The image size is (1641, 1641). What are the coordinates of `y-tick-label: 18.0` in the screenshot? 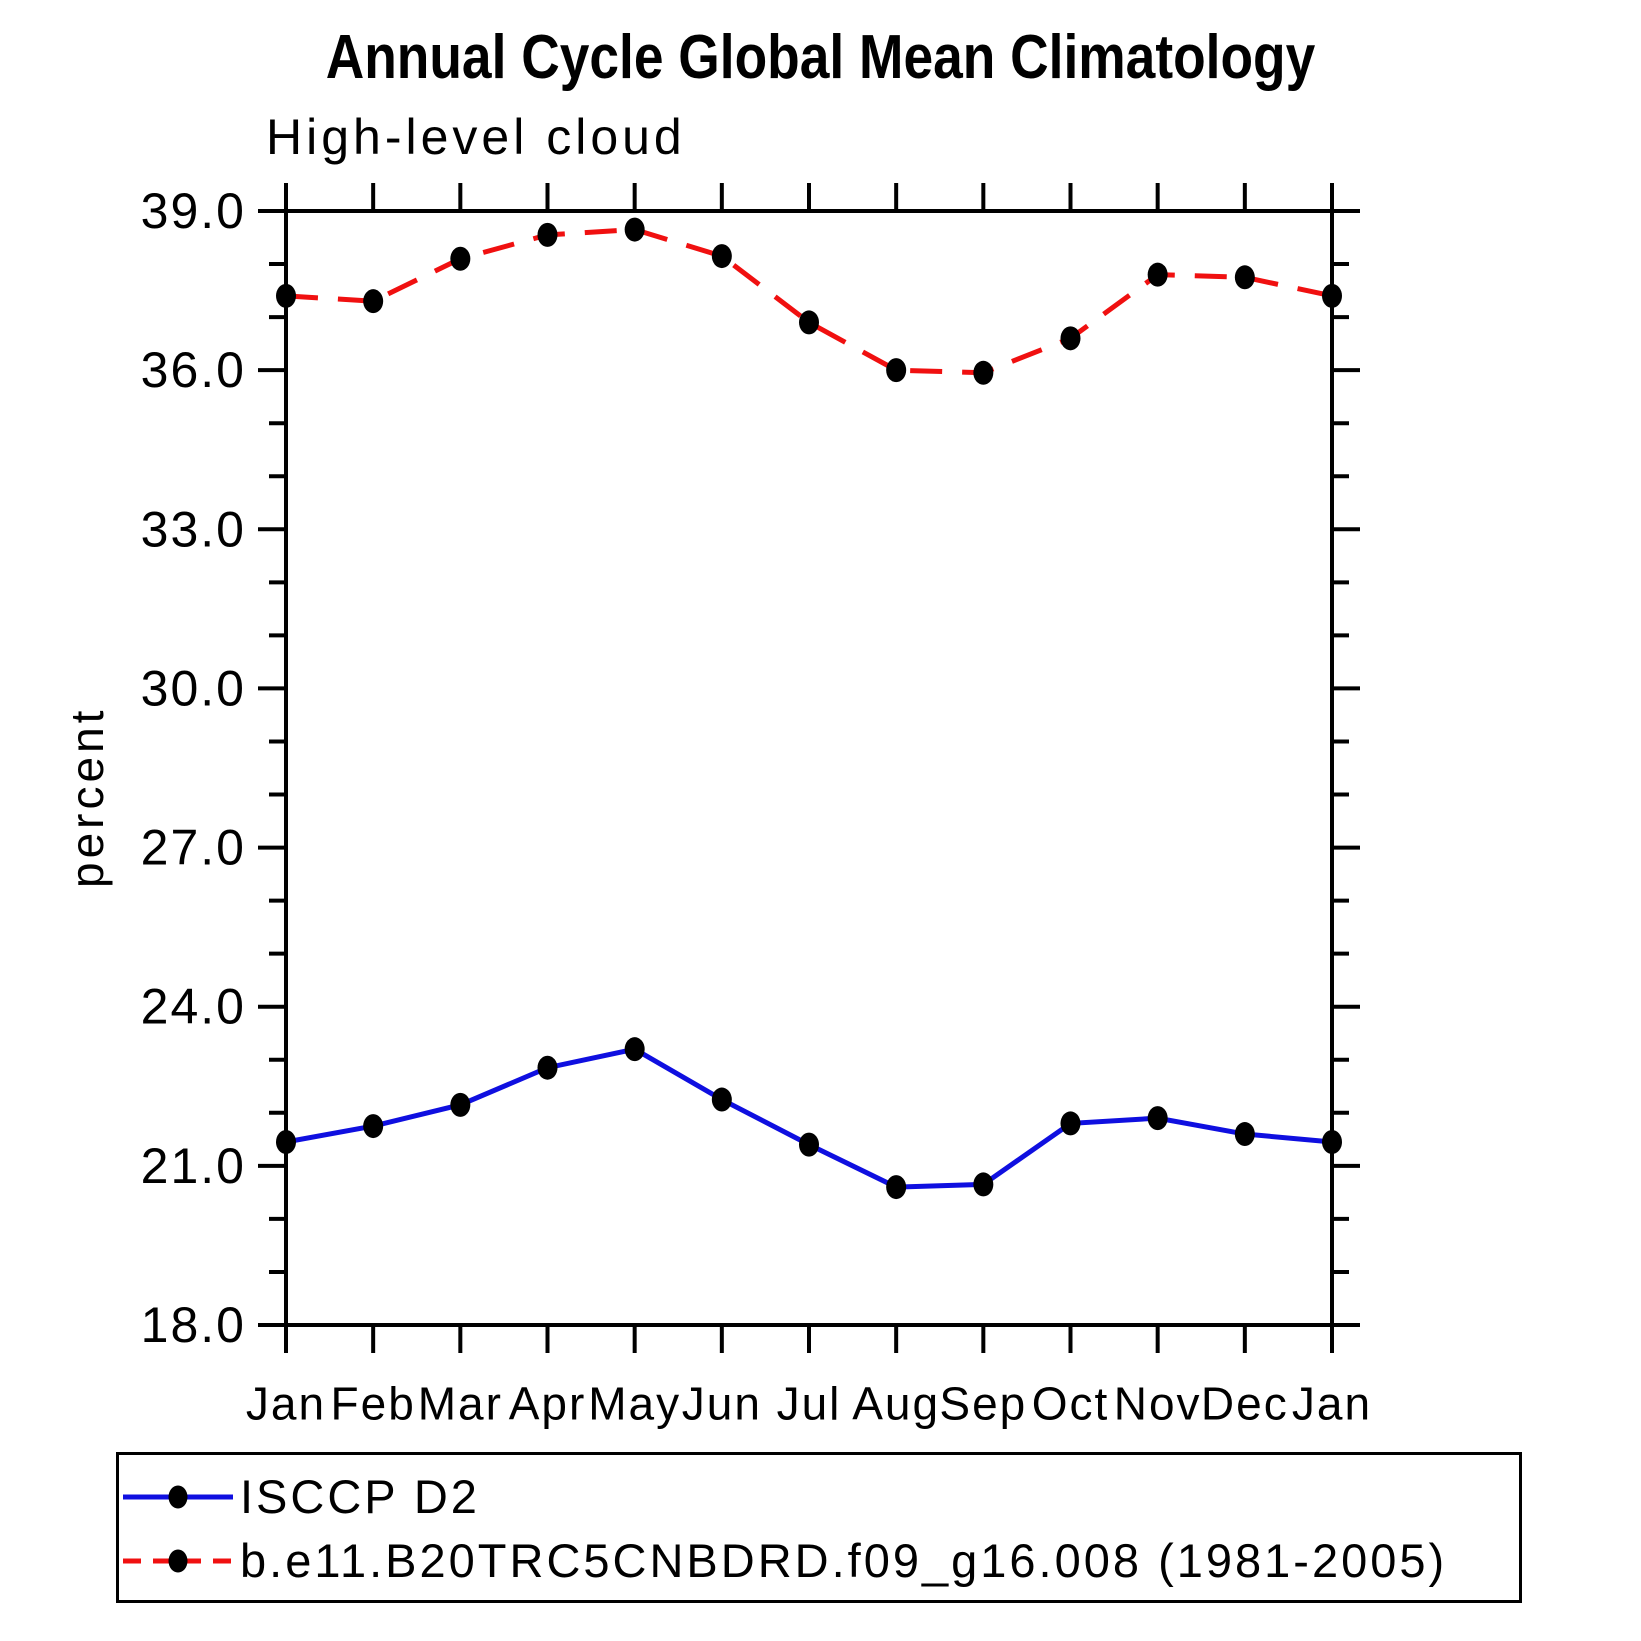 It's located at (193, 1325).